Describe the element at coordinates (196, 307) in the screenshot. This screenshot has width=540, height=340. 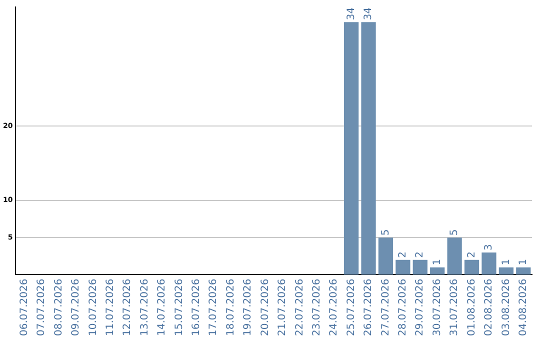
I see `x-tick-label: 16.07.2026` at that location.